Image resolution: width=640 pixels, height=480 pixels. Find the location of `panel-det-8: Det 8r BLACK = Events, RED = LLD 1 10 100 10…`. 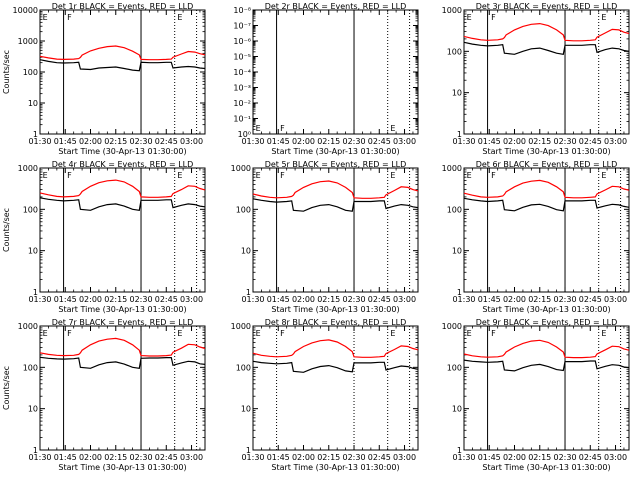

panel-det-8: Det 8r BLACK = Events, RED = LLD 1 10 100 10… is located at coordinates (325, 395).